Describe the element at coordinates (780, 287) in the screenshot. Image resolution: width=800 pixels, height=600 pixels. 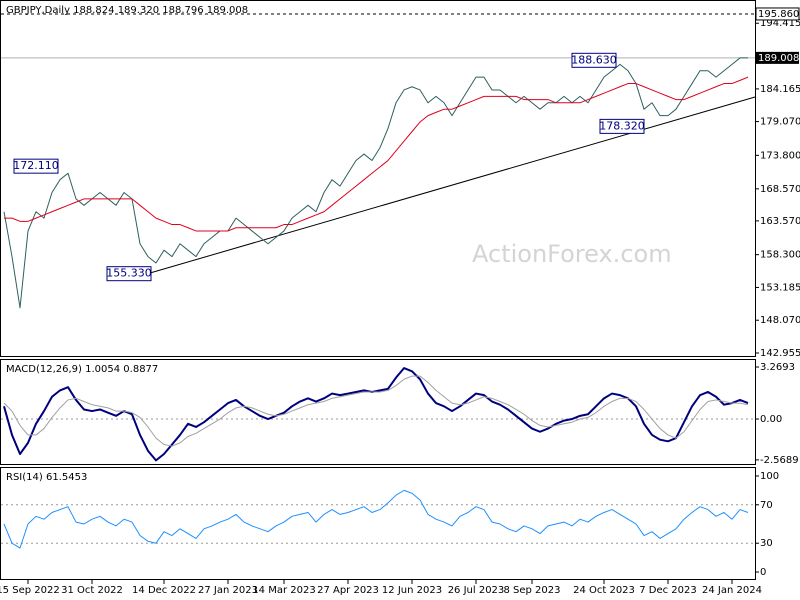
I see `y-tick-label: 153.185` at that location.